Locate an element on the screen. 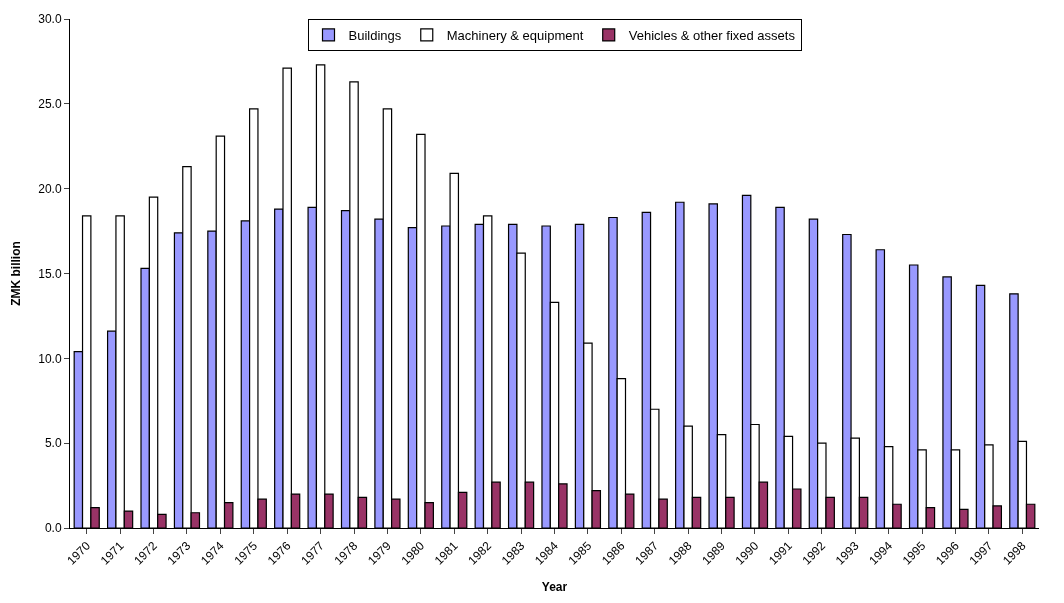  y-tick-label: 0.0 is located at coordinates (53, 528).